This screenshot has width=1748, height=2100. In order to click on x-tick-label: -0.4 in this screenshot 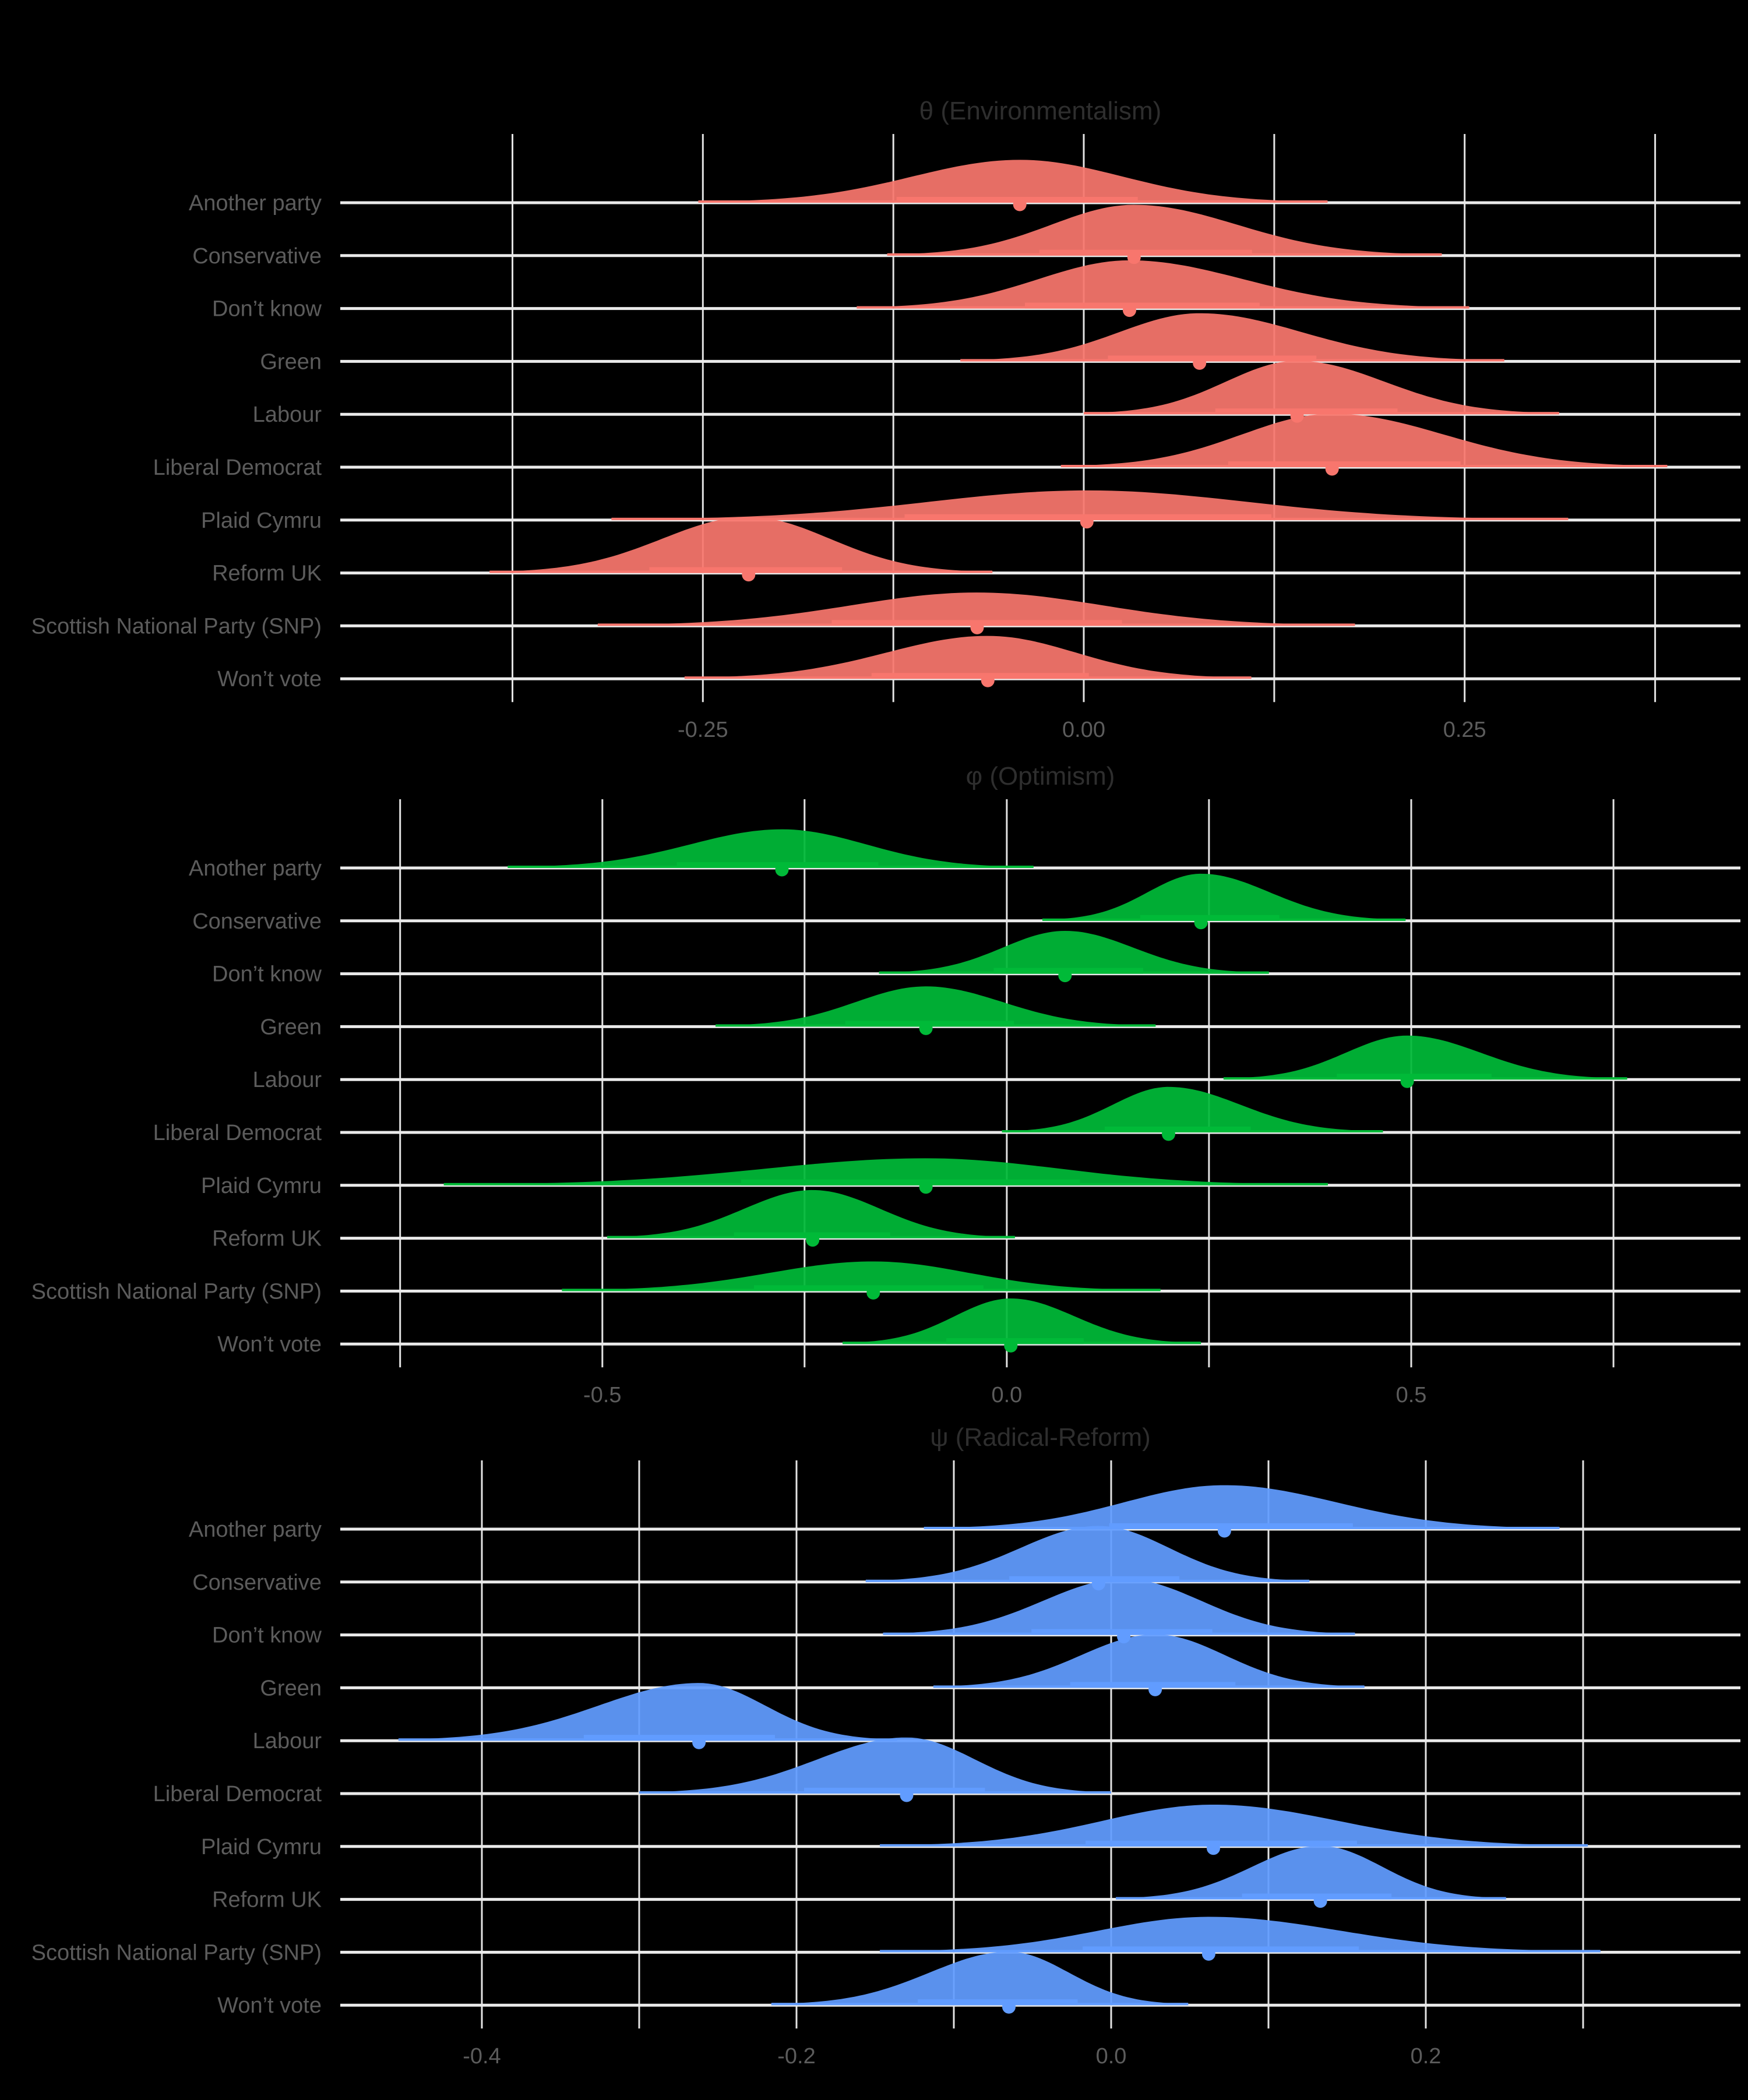, I will do `click(482, 2056)`.